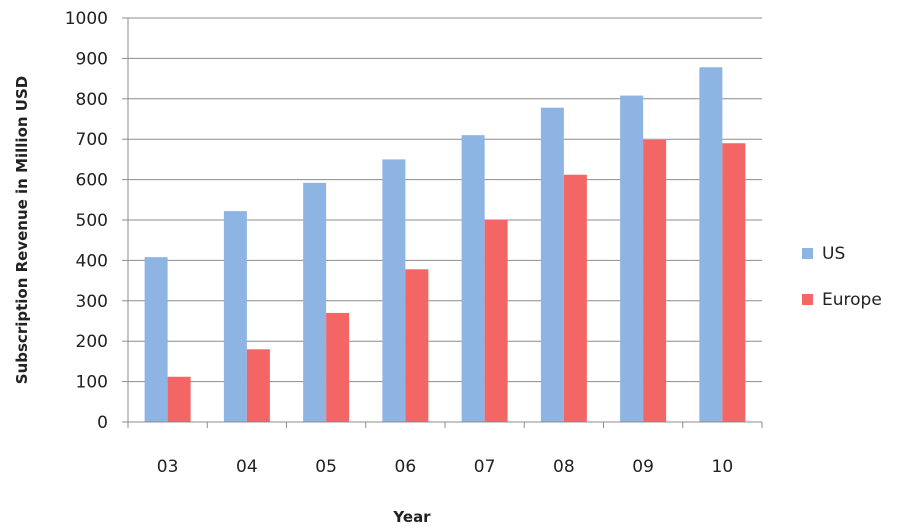 The height and width of the screenshot is (528, 903). Describe the element at coordinates (92, 383) in the screenshot. I see `y-tick-label: 100` at that location.